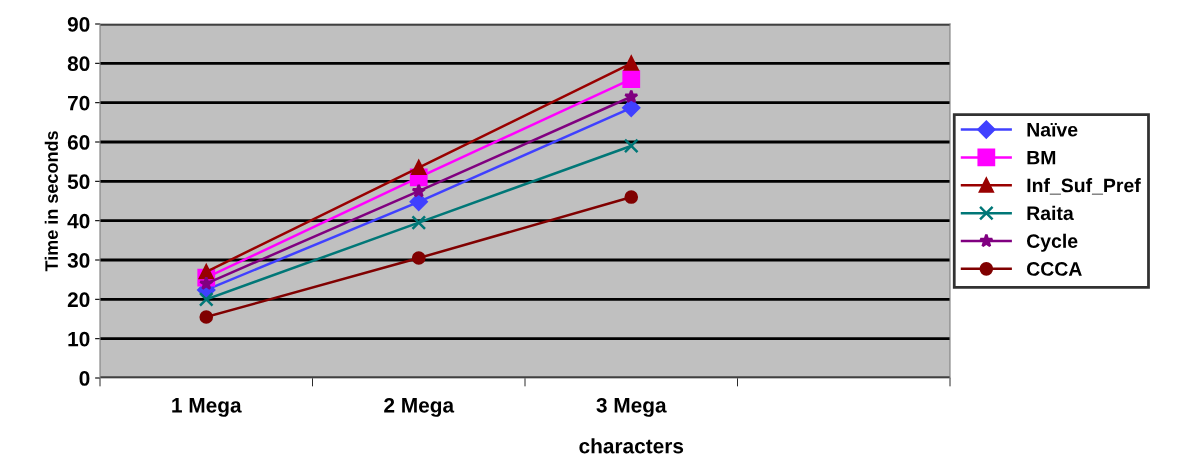  What do you see at coordinates (78, 64) in the screenshot?
I see `y-tick-label: 80` at bounding box center [78, 64].